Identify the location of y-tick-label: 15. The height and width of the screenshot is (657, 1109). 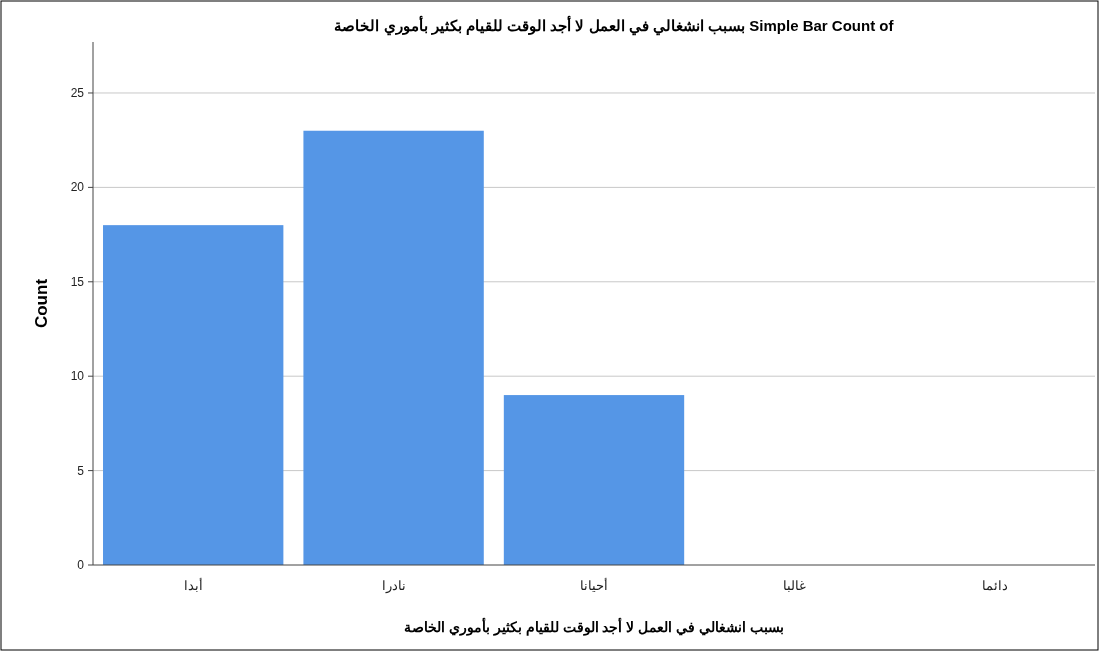
(77, 281).